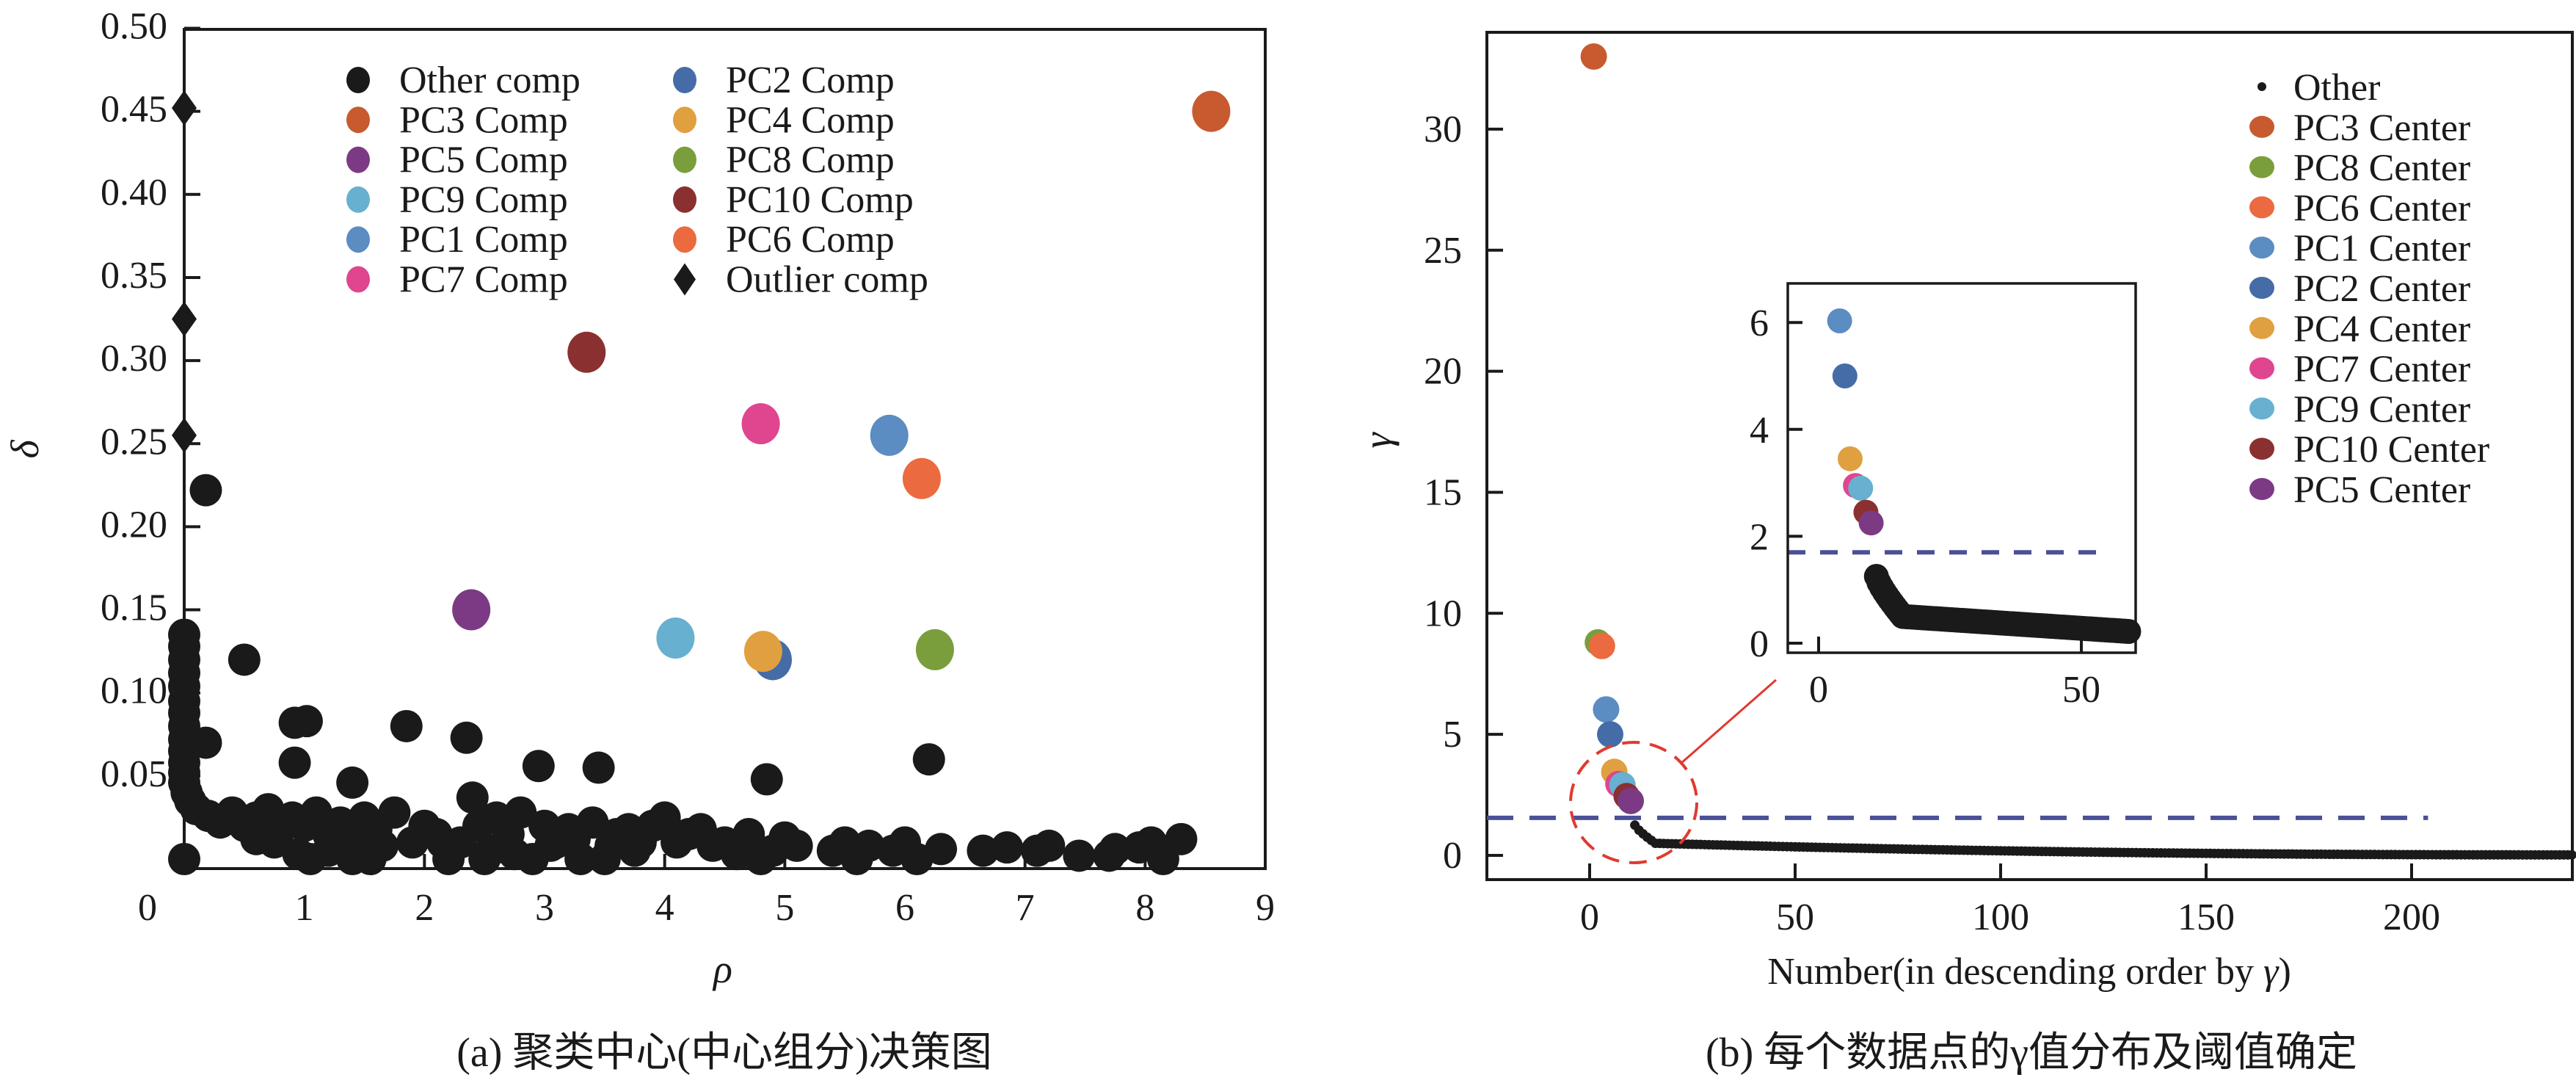 The width and height of the screenshot is (2576, 1083). Describe the element at coordinates (827, 280) in the screenshot. I see `legend-label: Outlier comp` at that location.